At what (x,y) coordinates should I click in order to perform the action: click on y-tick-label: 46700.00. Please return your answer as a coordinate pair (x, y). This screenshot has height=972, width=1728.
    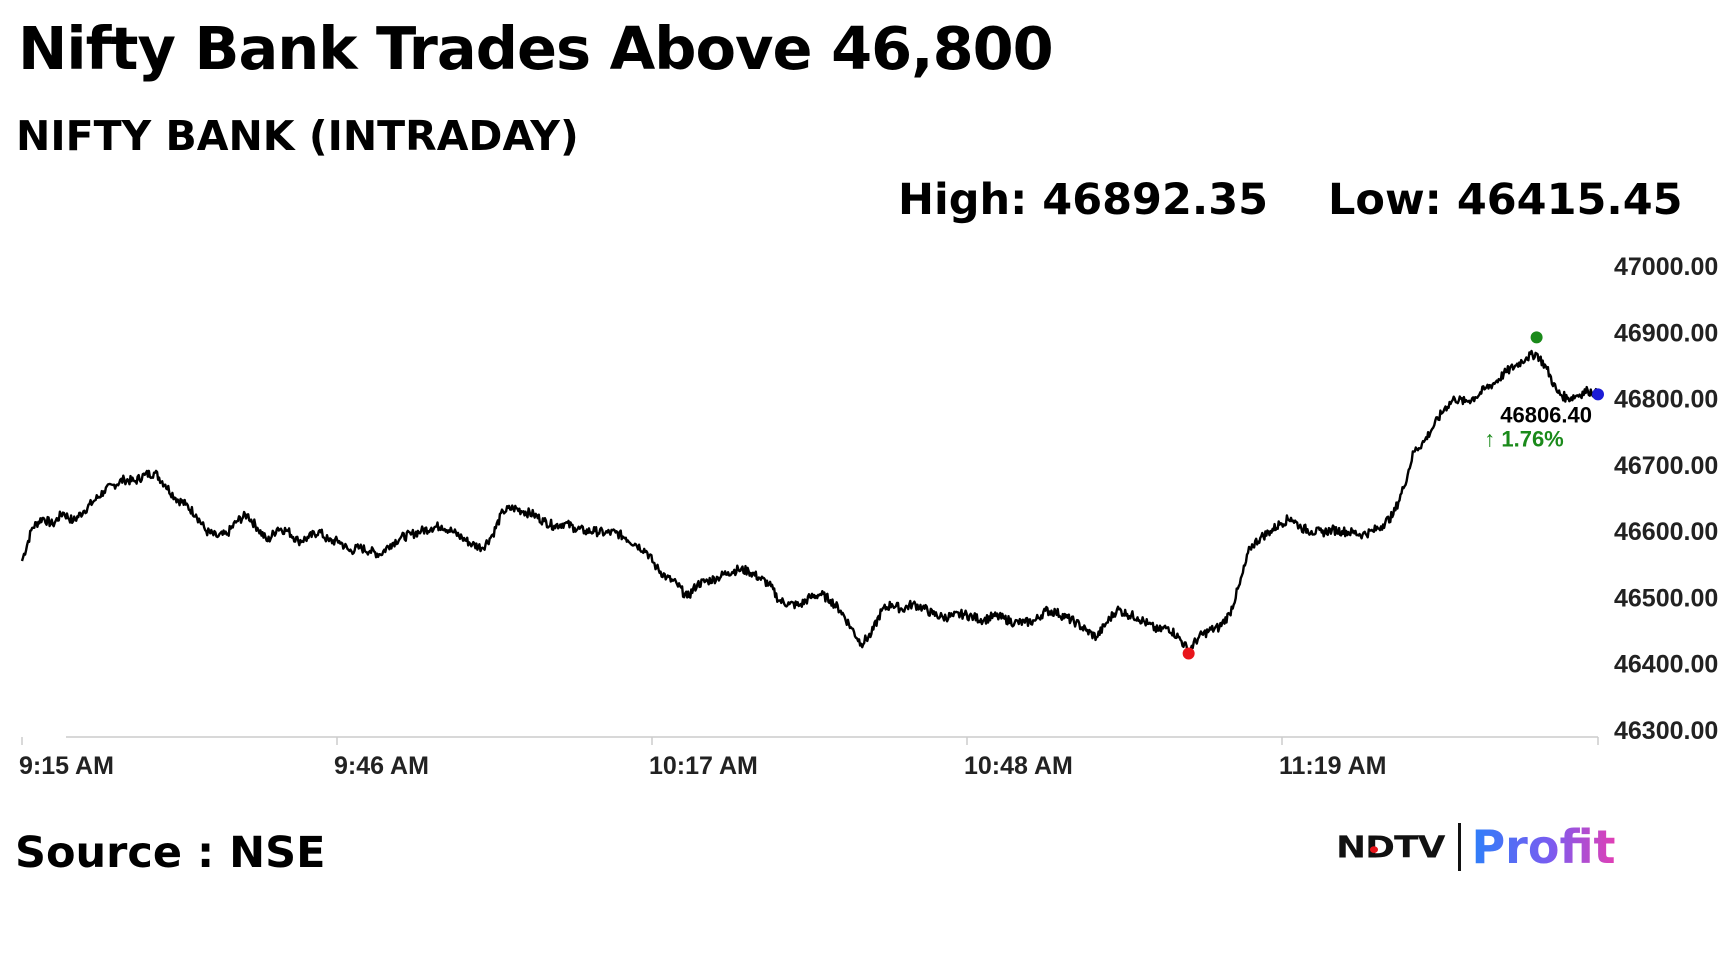
    Looking at the image, I should click on (1666, 466).